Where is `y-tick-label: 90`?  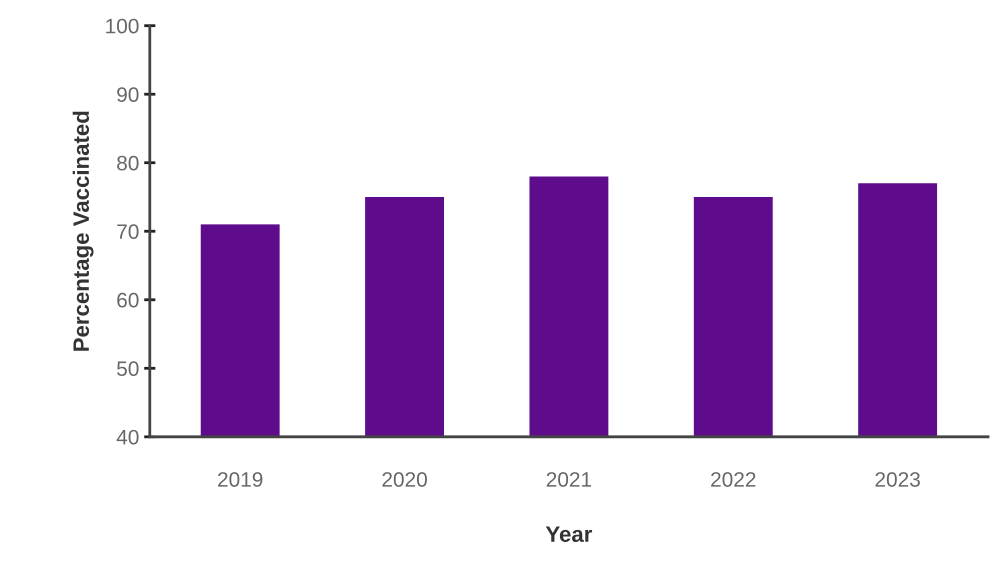
y-tick-label: 90 is located at coordinates (128, 94).